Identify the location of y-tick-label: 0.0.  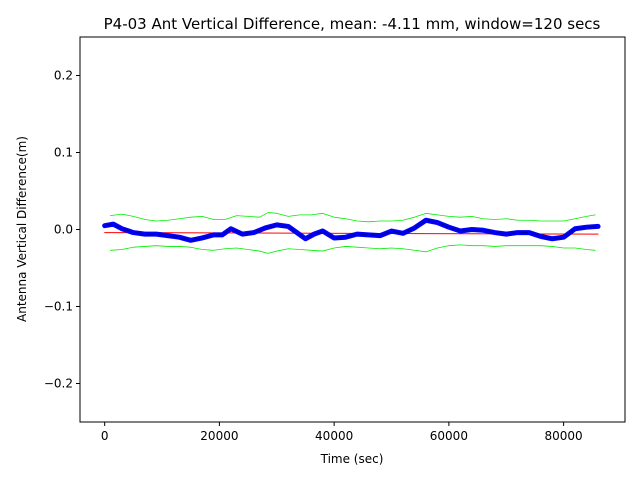
(63, 230).